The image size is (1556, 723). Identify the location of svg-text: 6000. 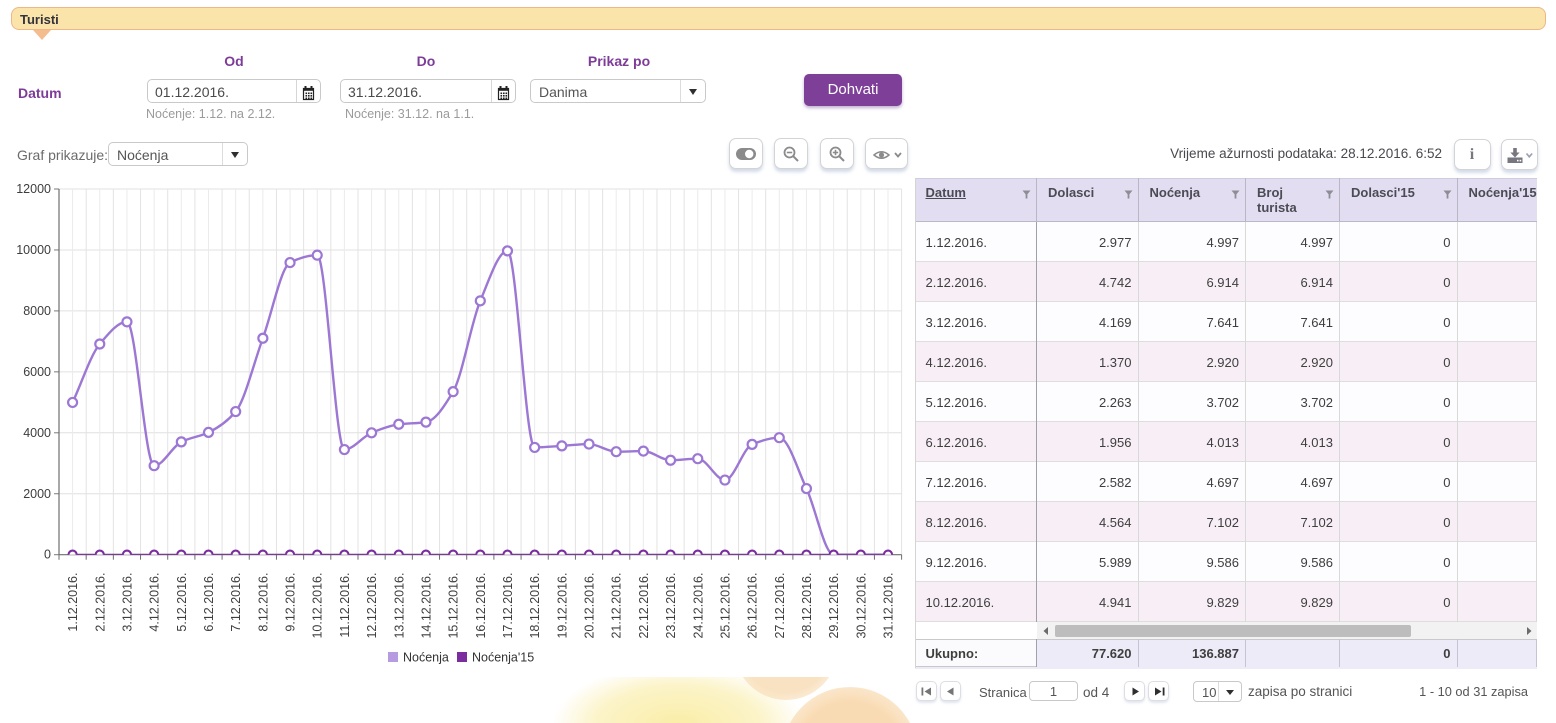
(37, 372).